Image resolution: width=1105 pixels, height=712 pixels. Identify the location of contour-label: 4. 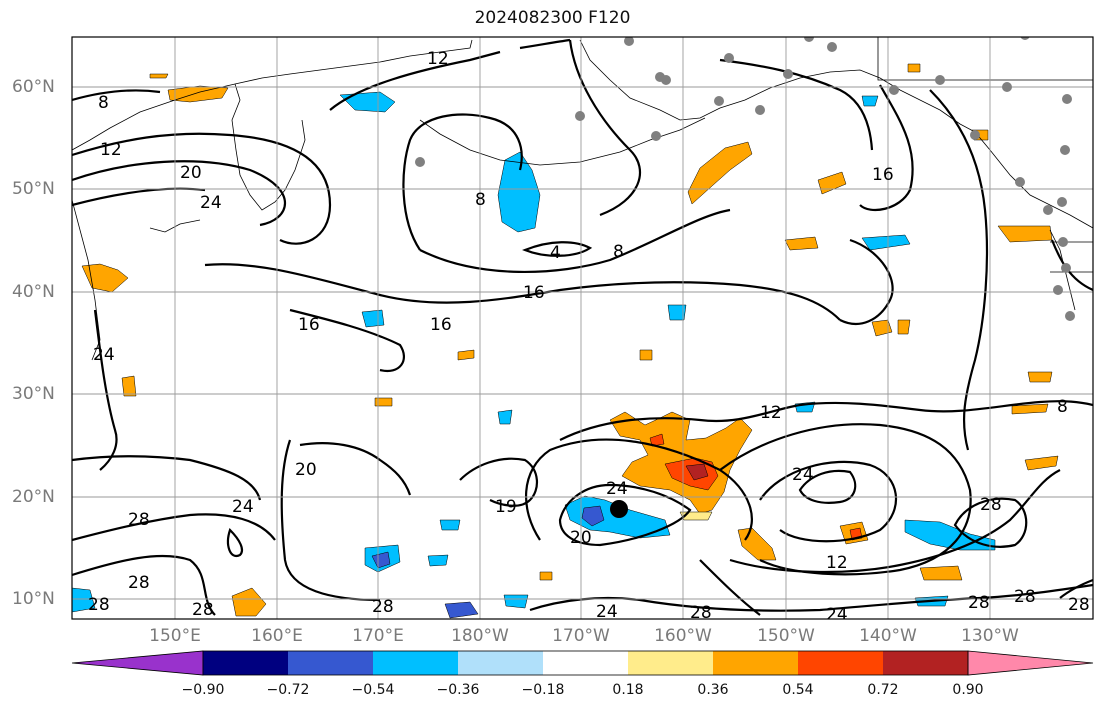
(555, 253).